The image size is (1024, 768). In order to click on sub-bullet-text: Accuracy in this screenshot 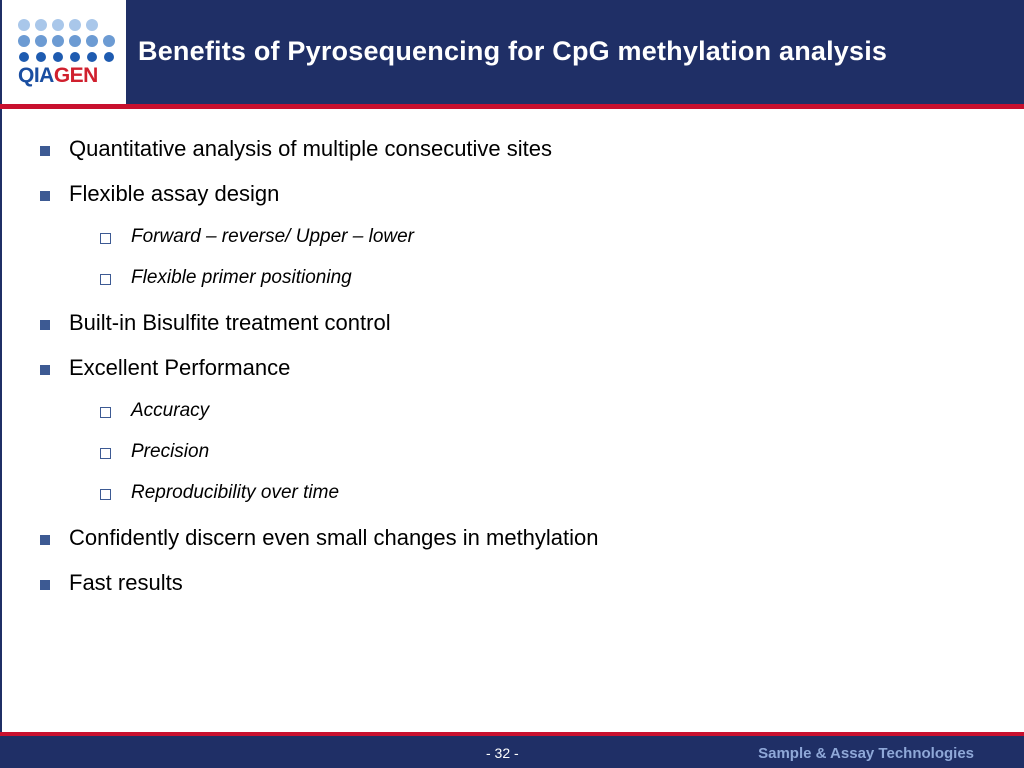, I will do `click(170, 410)`.